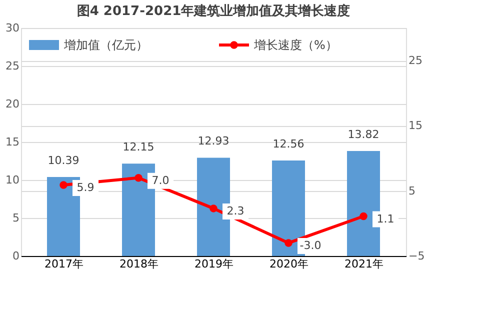 The width and height of the screenshot is (483, 333). What do you see at coordinates (415, 125) in the screenshot?
I see `y2-tick-label: 15` at bounding box center [415, 125].